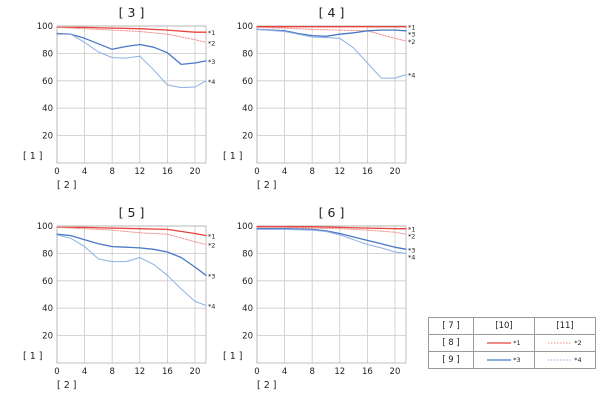  I want to click on legend-series-mark: *2, so click(578, 342).